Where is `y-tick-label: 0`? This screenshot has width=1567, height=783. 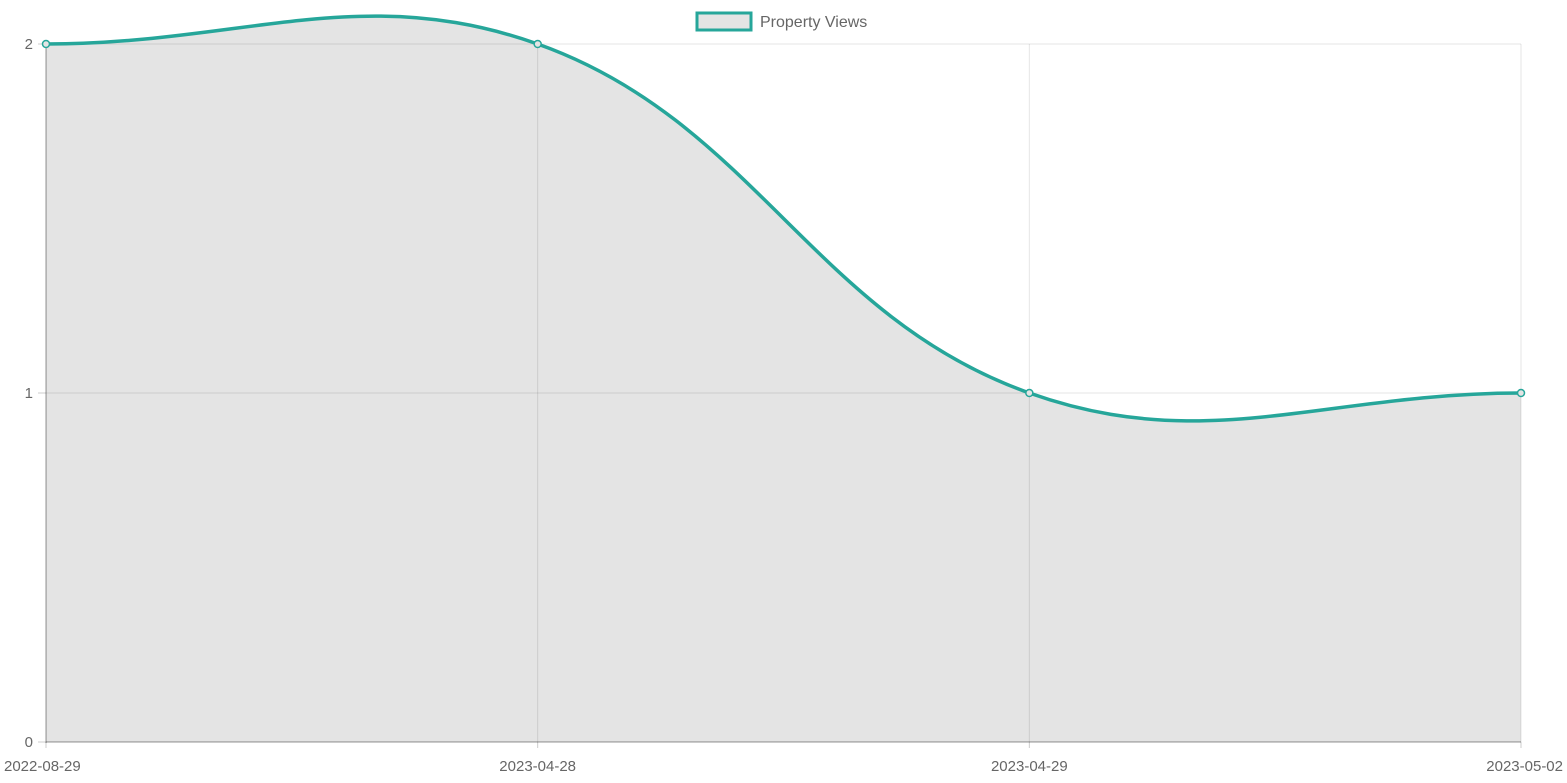 y-tick-label: 0 is located at coordinates (29, 742).